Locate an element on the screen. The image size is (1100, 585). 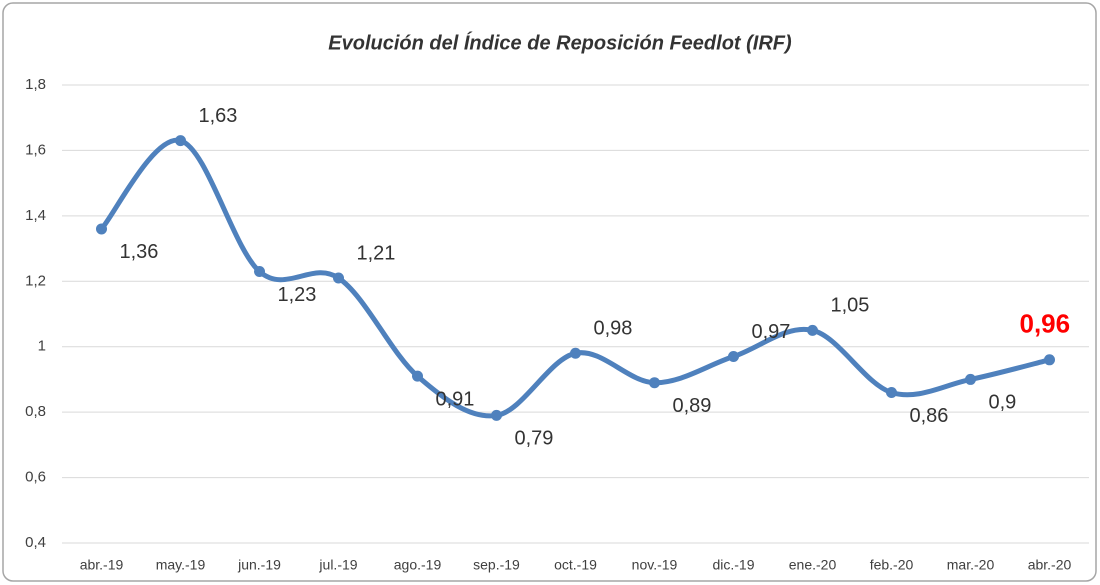
value-label: 1,63 is located at coordinates (218, 116).